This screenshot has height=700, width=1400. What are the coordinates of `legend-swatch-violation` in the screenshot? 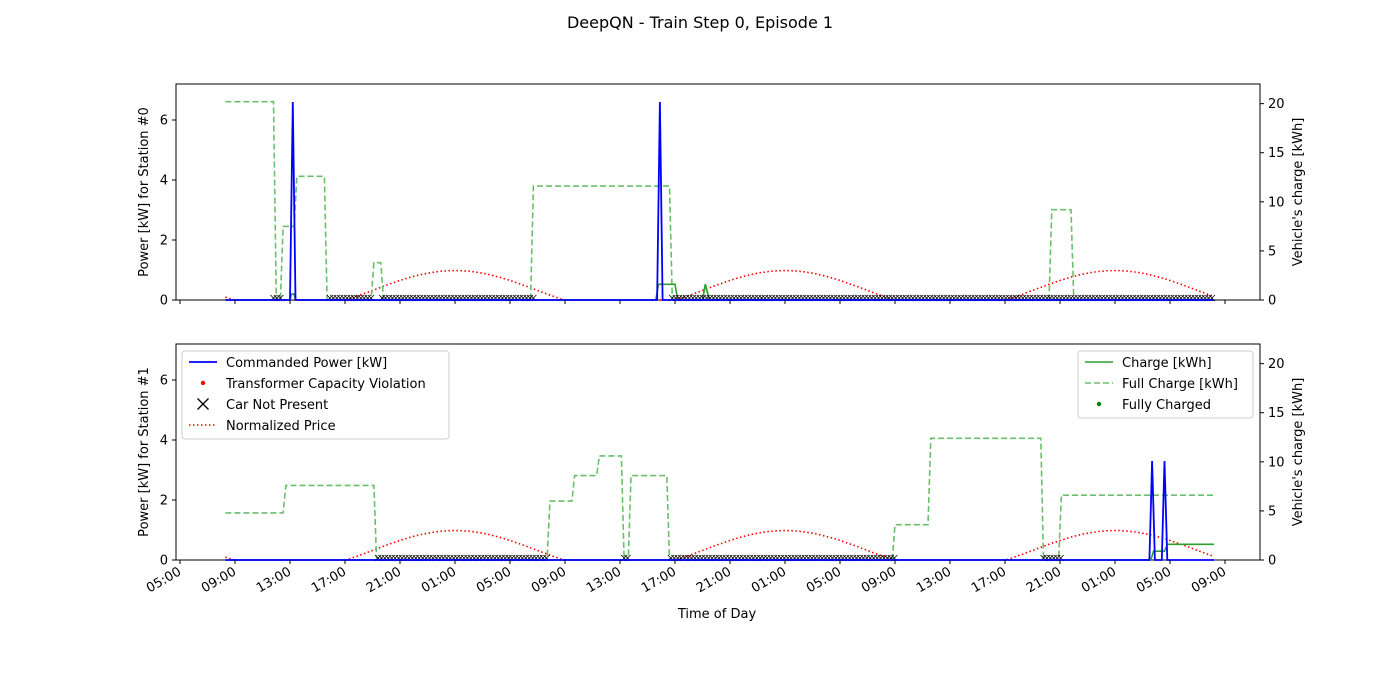 It's located at (203, 383).